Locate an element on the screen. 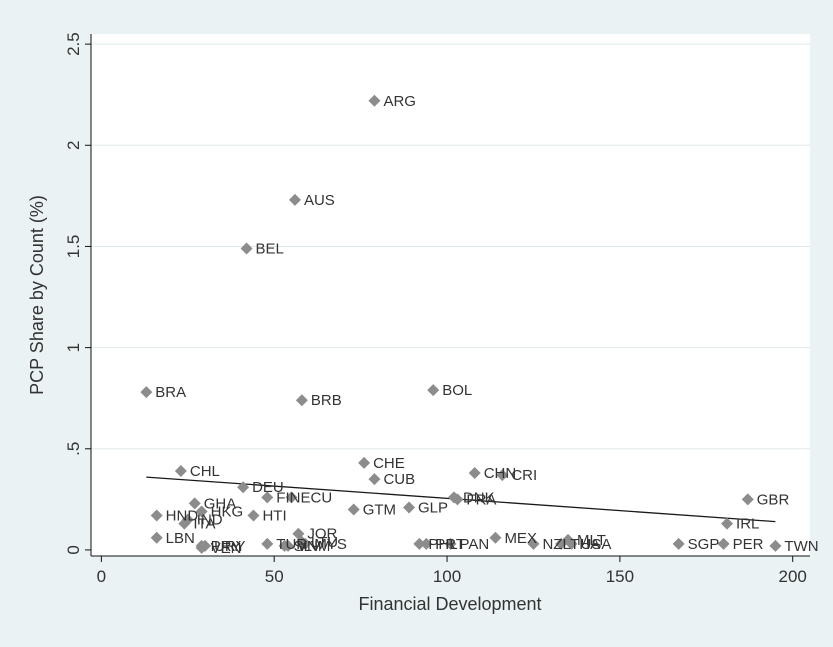 The image size is (833, 647). point-label-fin: FIN is located at coordinates (288, 497).